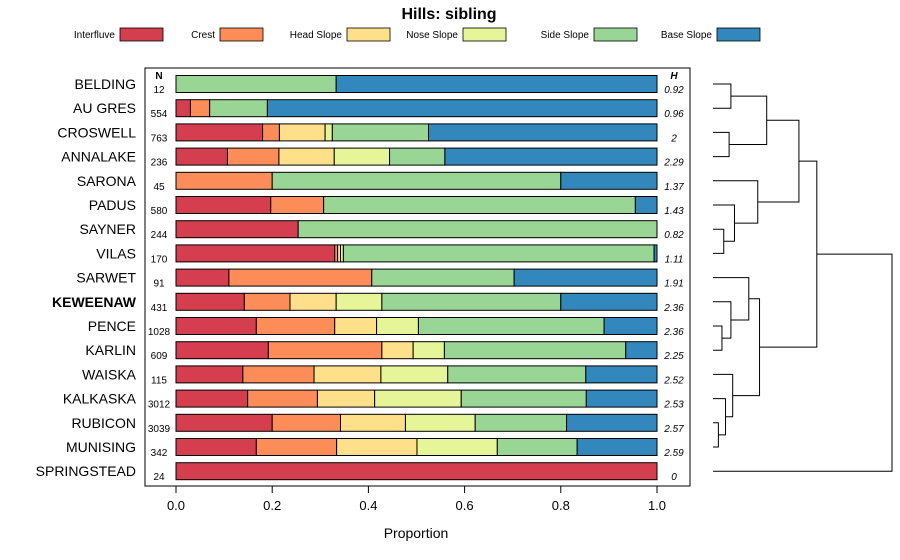 The image size is (900, 560). I want to click on bar-waiska-crest, so click(278, 374).